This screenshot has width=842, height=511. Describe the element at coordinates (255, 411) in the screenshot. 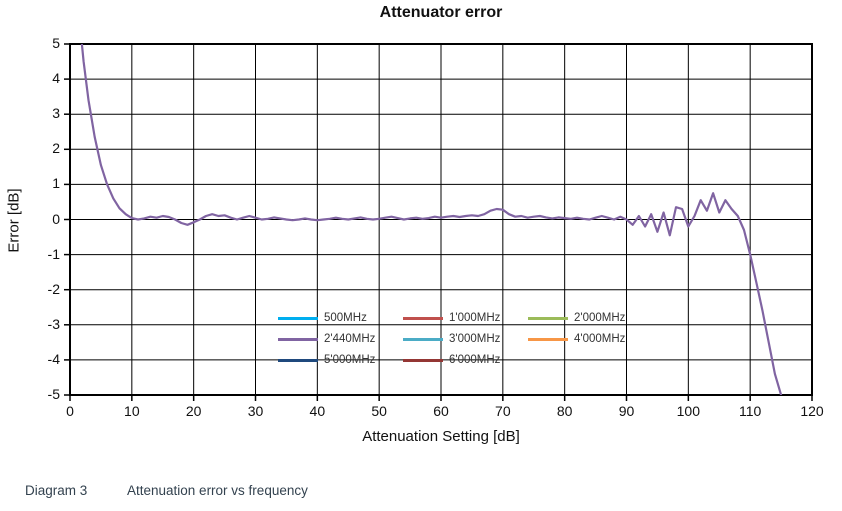

I see `x-tick-label: 30` at that location.